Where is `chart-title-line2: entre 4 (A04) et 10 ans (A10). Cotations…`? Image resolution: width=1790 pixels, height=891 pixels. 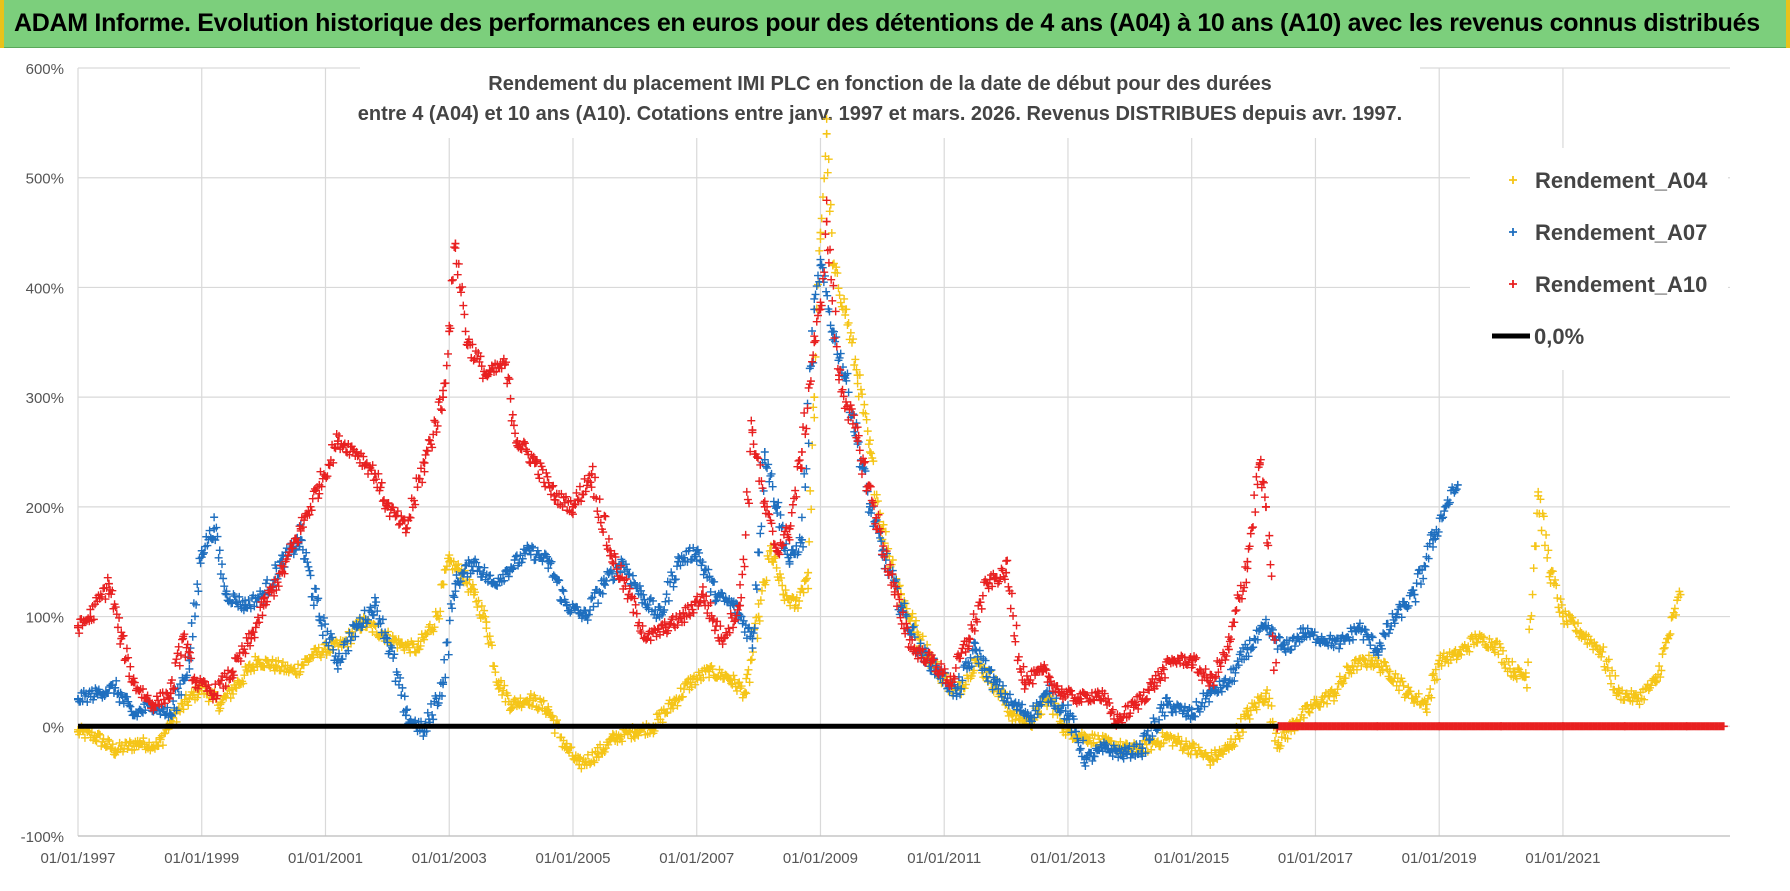 chart-title-line2: entre 4 (A04) et 10 ans (A10). Cotations… is located at coordinates (880, 114).